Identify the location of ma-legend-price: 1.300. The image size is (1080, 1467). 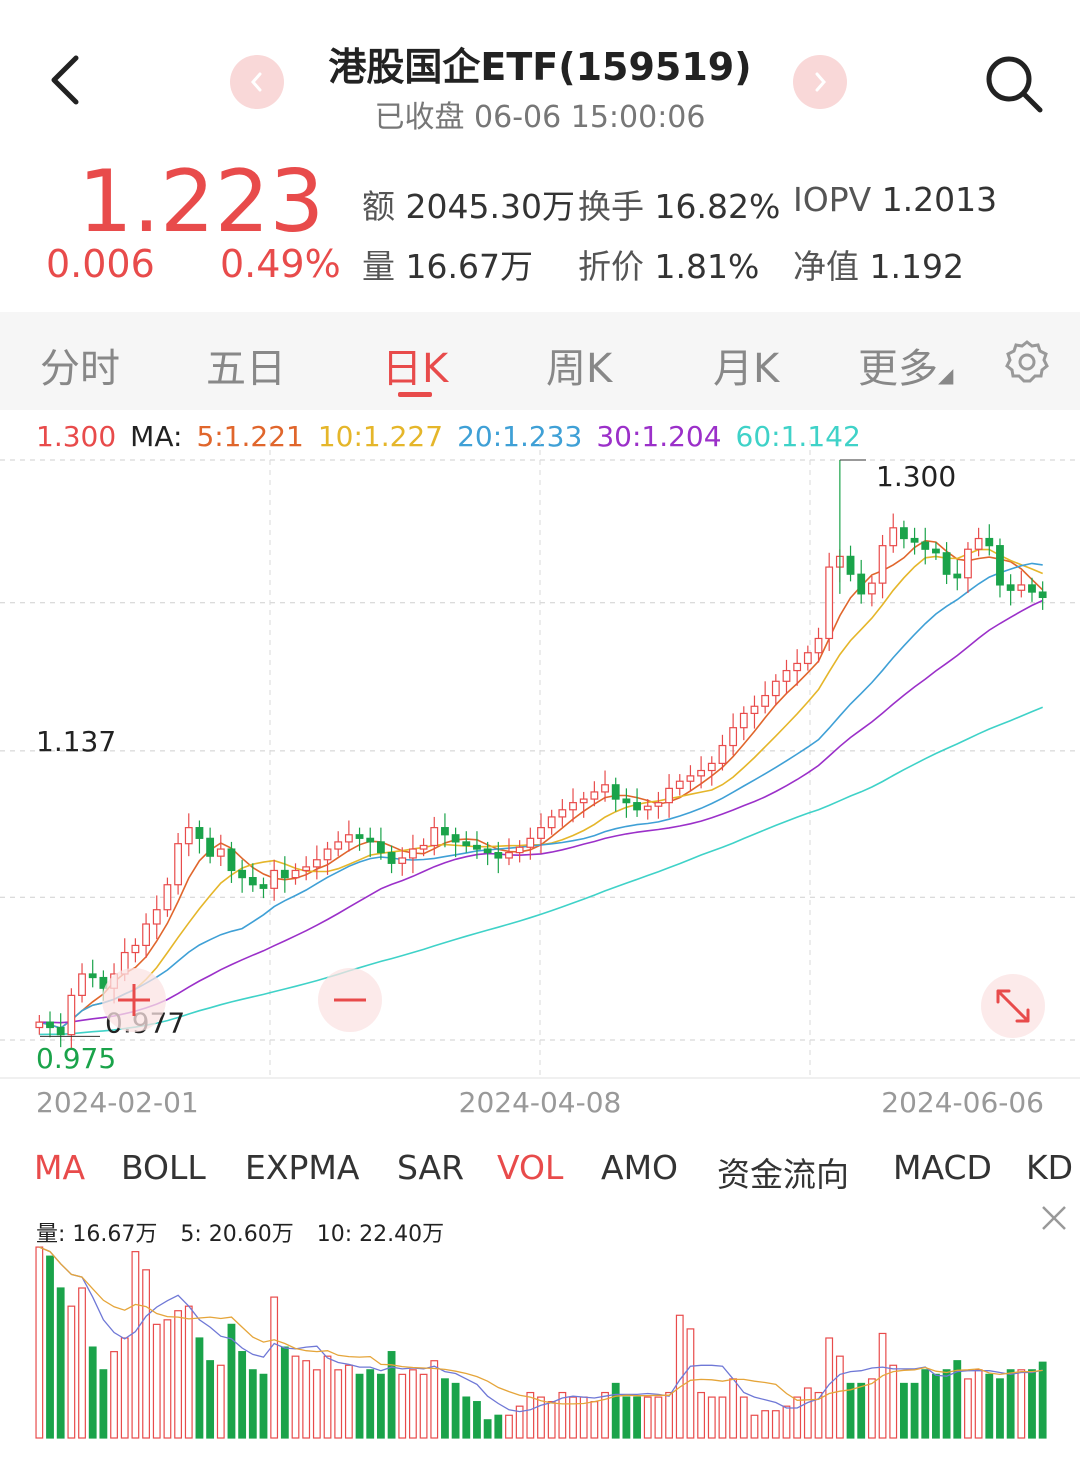
(76, 436).